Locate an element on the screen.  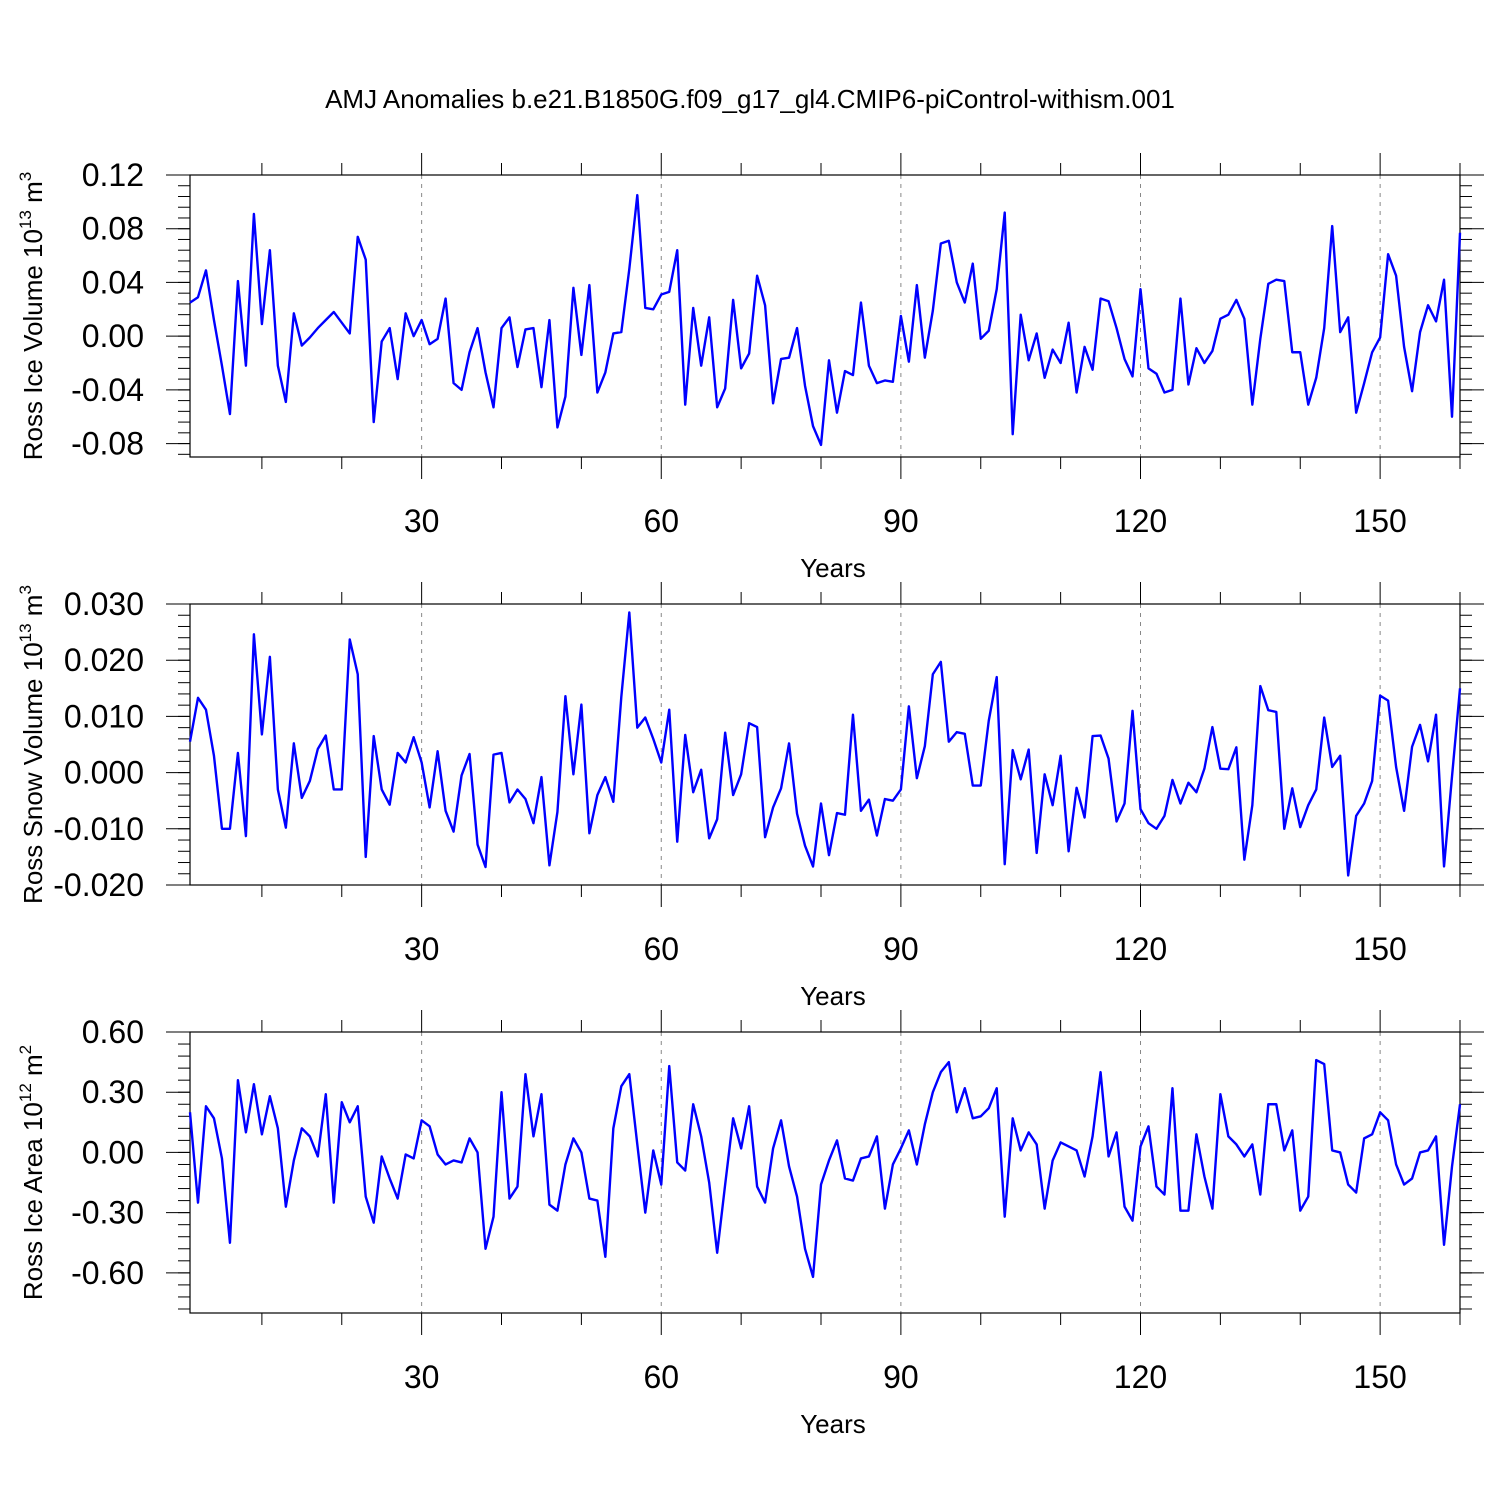
y-tick-label: 0.030 is located at coordinates (104, 604).